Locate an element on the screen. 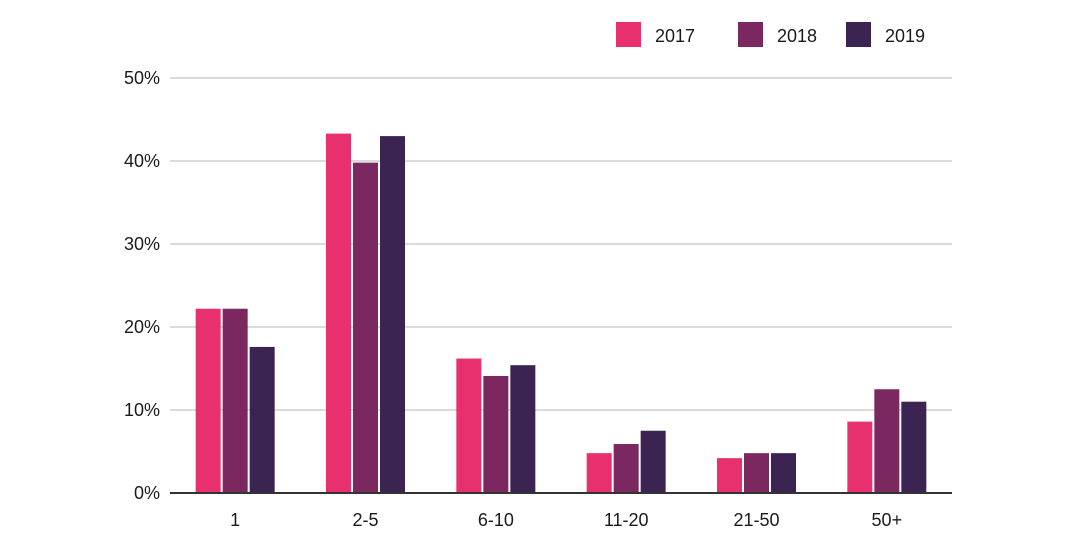  bar-2017-50+ is located at coordinates (860, 457).